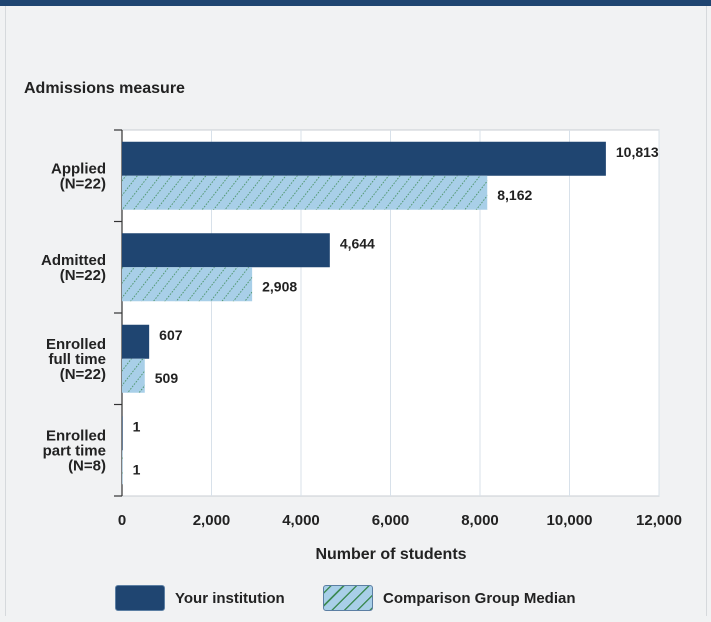  I want to click on data-label-your-institution: 4,644, so click(357, 243).